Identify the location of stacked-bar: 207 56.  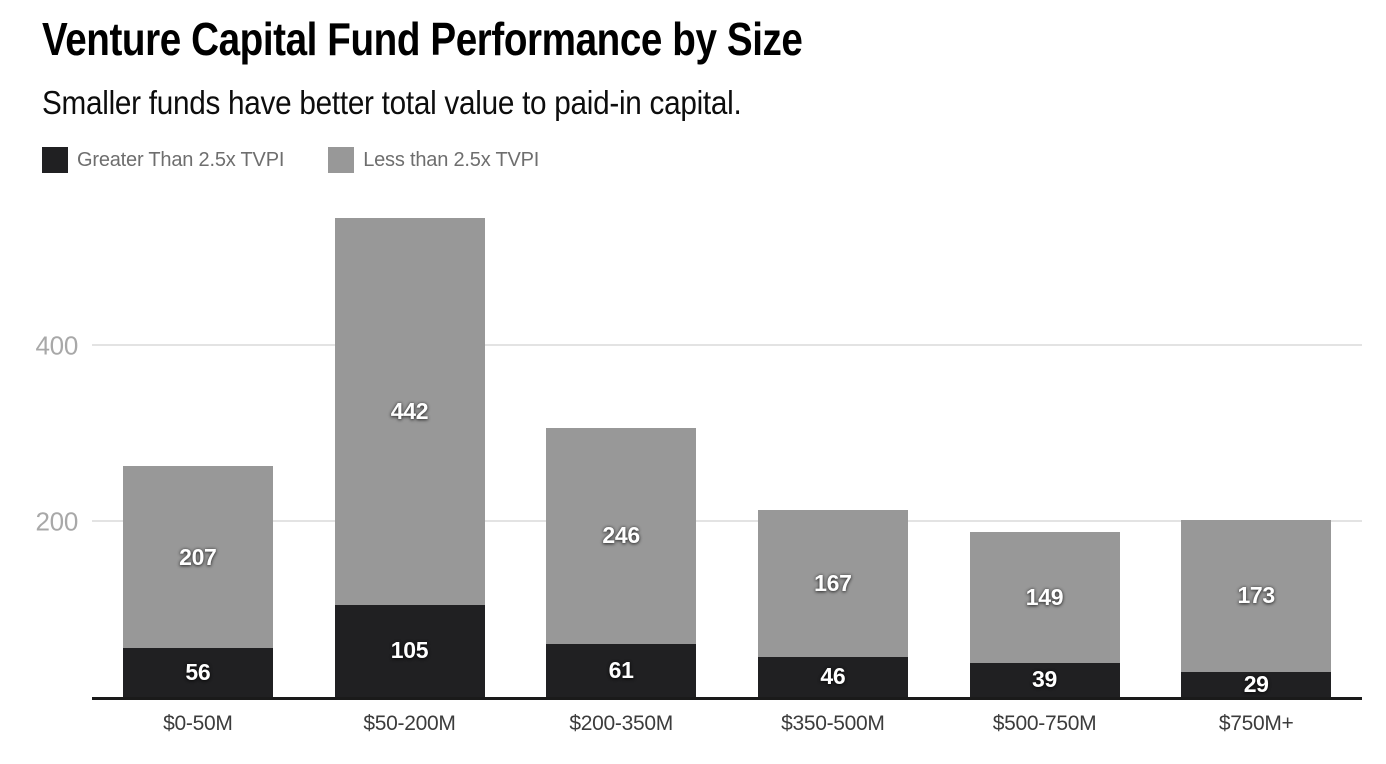
(197, 581).